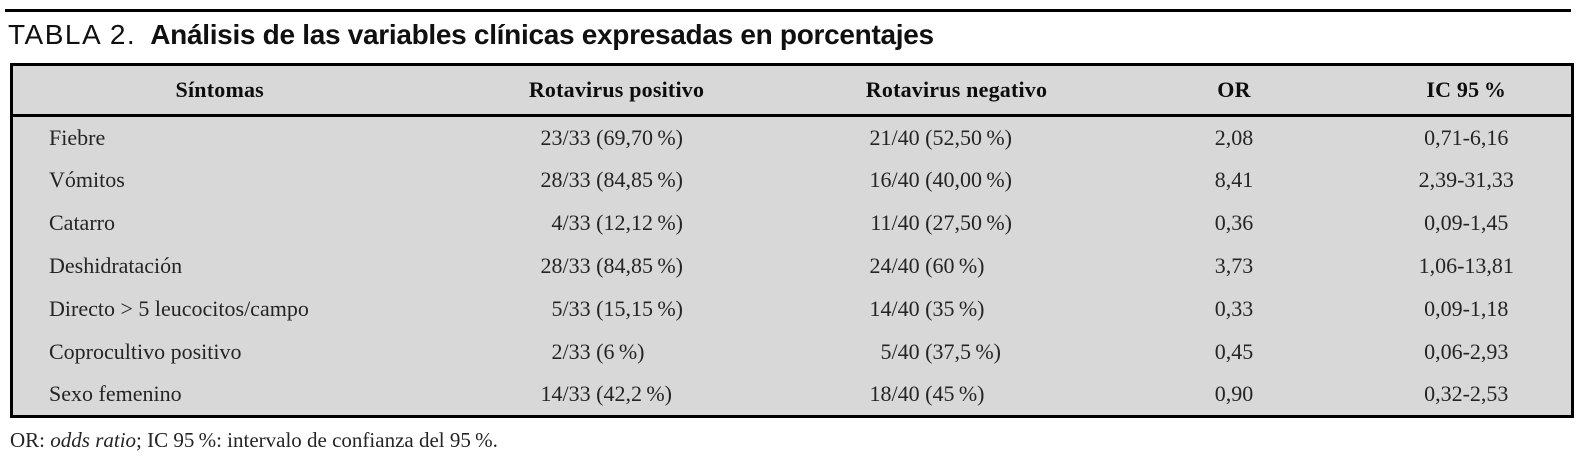 This screenshot has width=1579, height=459. I want to click on fraction-numerator: 21, so click(880, 137).